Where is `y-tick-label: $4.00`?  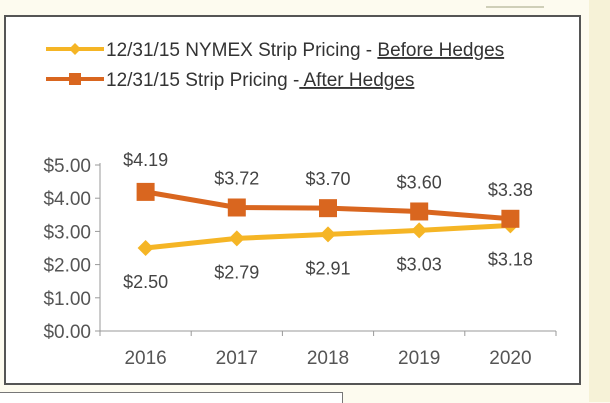
y-tick-label: $4.00 is located at coordinates (67, 199).